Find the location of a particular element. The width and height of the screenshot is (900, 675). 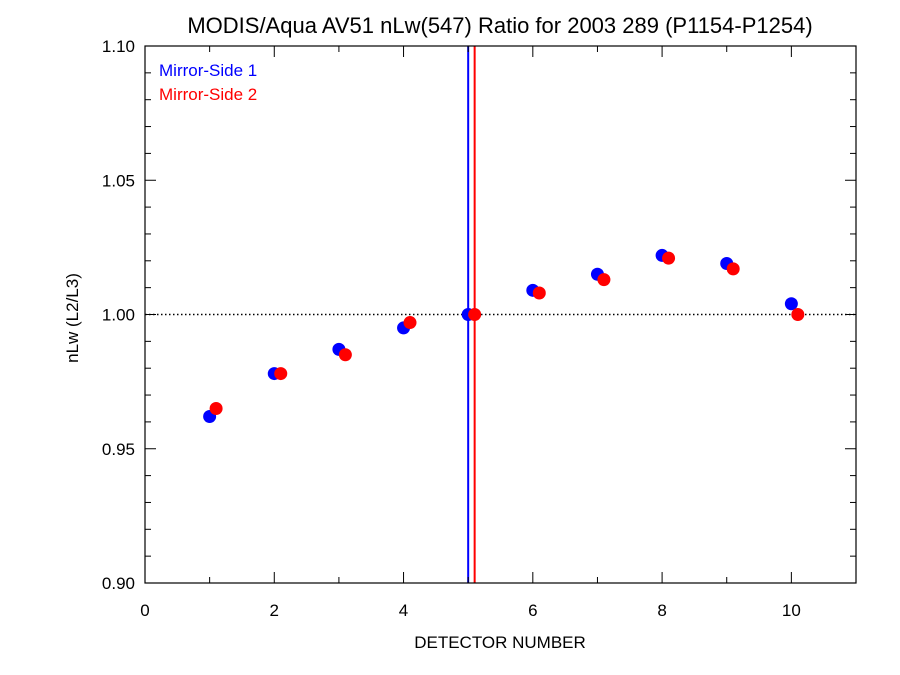

legend: Mirror-Side 1 Mirror-Side 2 is located at coordinates (208, 82).